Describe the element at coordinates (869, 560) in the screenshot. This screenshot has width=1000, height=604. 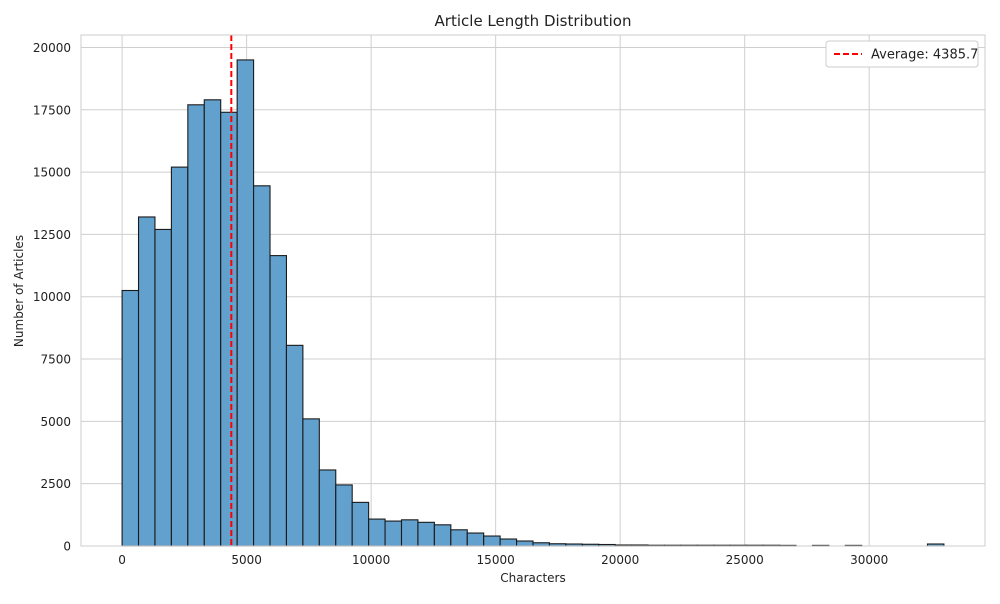
I see `x-tick-label: 30000` at that location.